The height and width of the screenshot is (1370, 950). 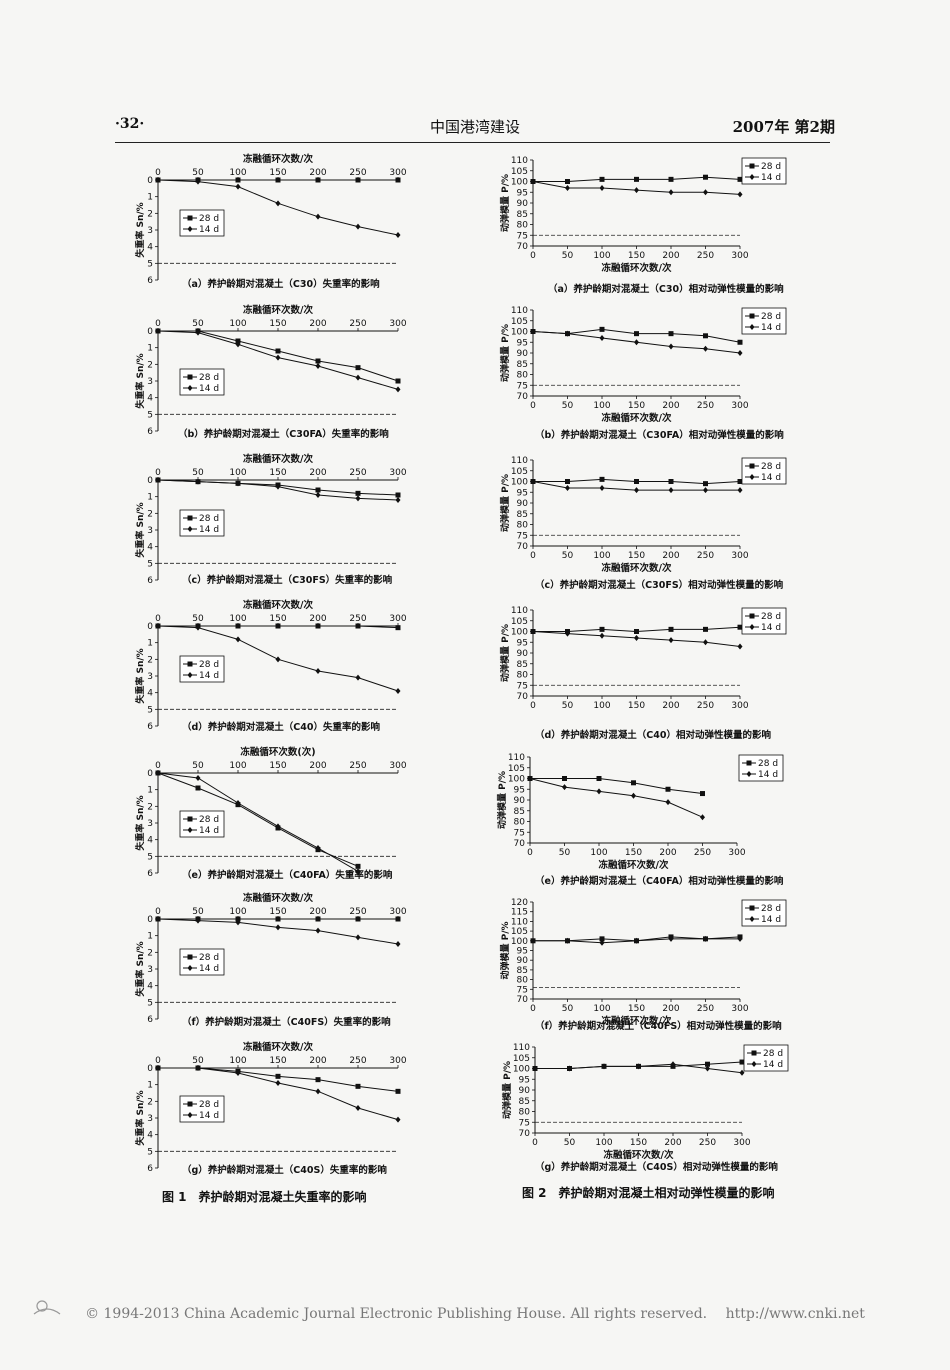 I want to click on y-tick-label: 5, so click(x=150, y=710).